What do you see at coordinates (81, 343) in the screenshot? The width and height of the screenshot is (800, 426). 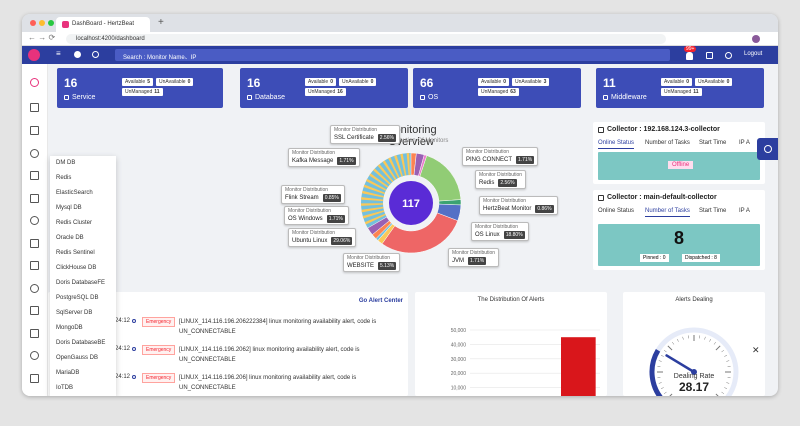 I see `menu-item: Doris DatabaseBE` at bounding box center [81, 343].